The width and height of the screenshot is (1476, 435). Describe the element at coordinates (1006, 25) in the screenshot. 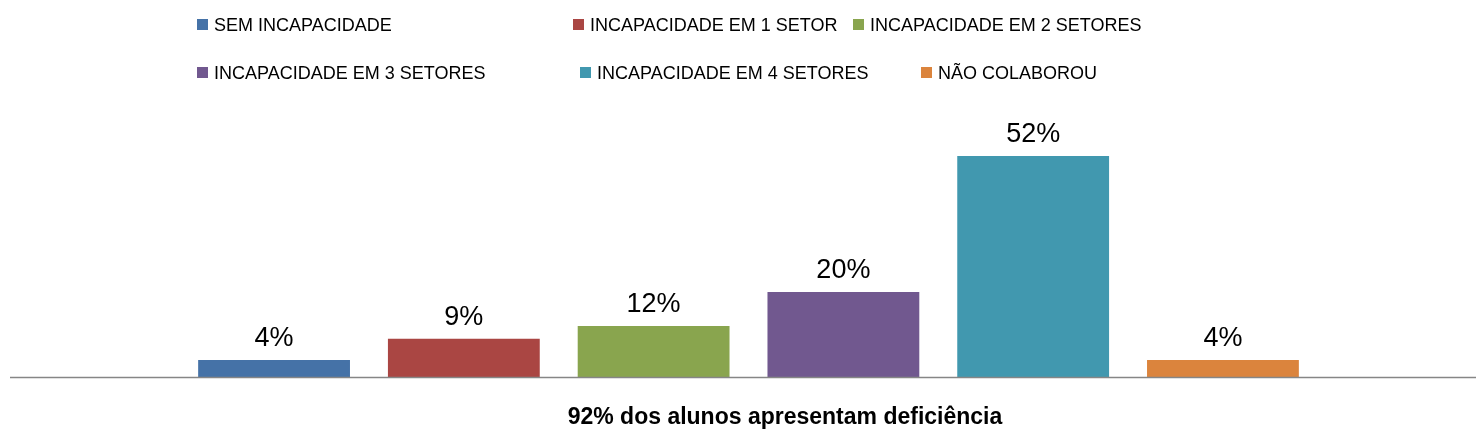

I see `legend-label: INCAPACIDADE EM 2 SETORES` at that location.